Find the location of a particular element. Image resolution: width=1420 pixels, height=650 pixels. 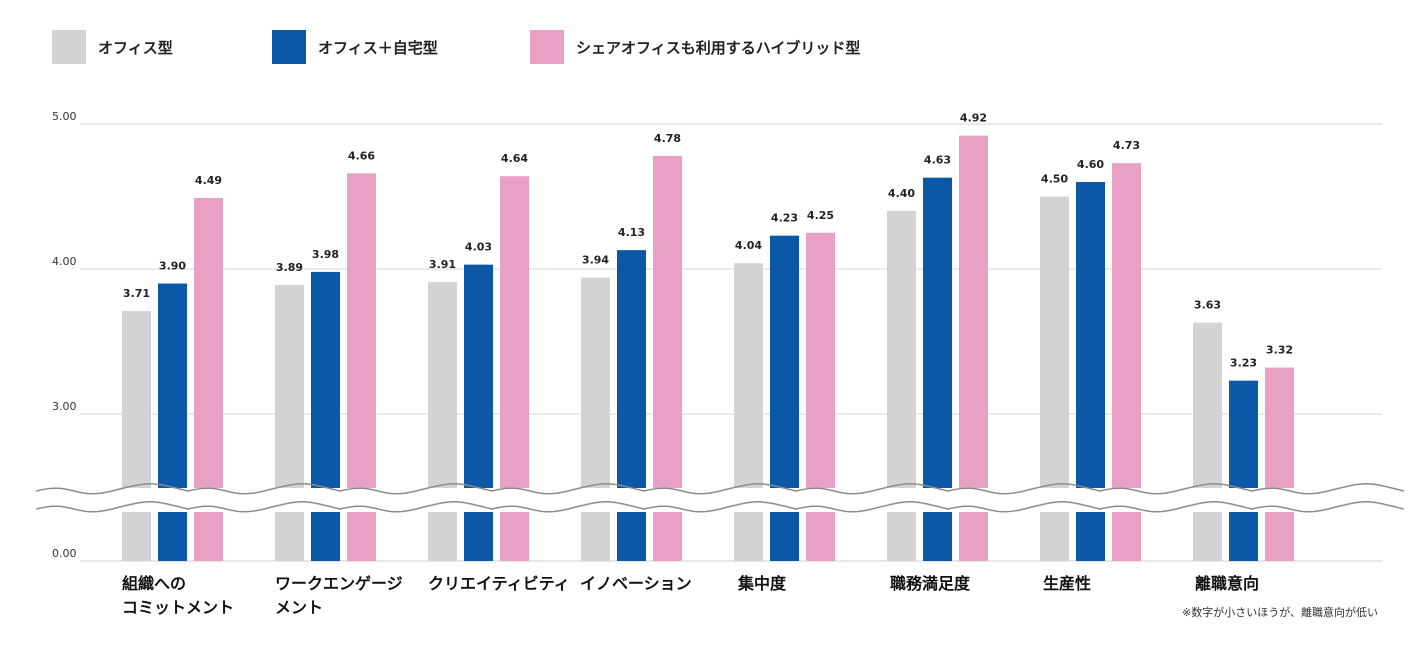

data-label: 4.66 is located at coordinates (361, 155).